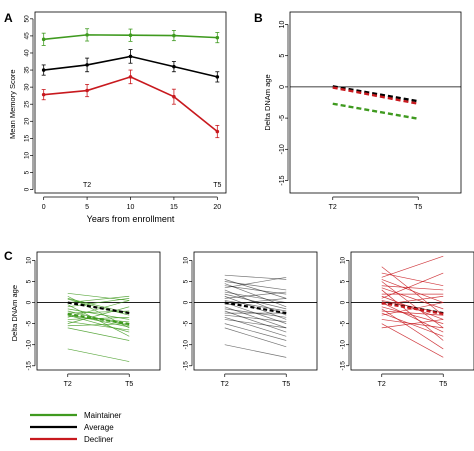 This screenshot has height=451, width=474. What do you see at coordinates (27, 53) in the screenshot?
I see `y-tick-label: 40` at bounding box center [27, 53].